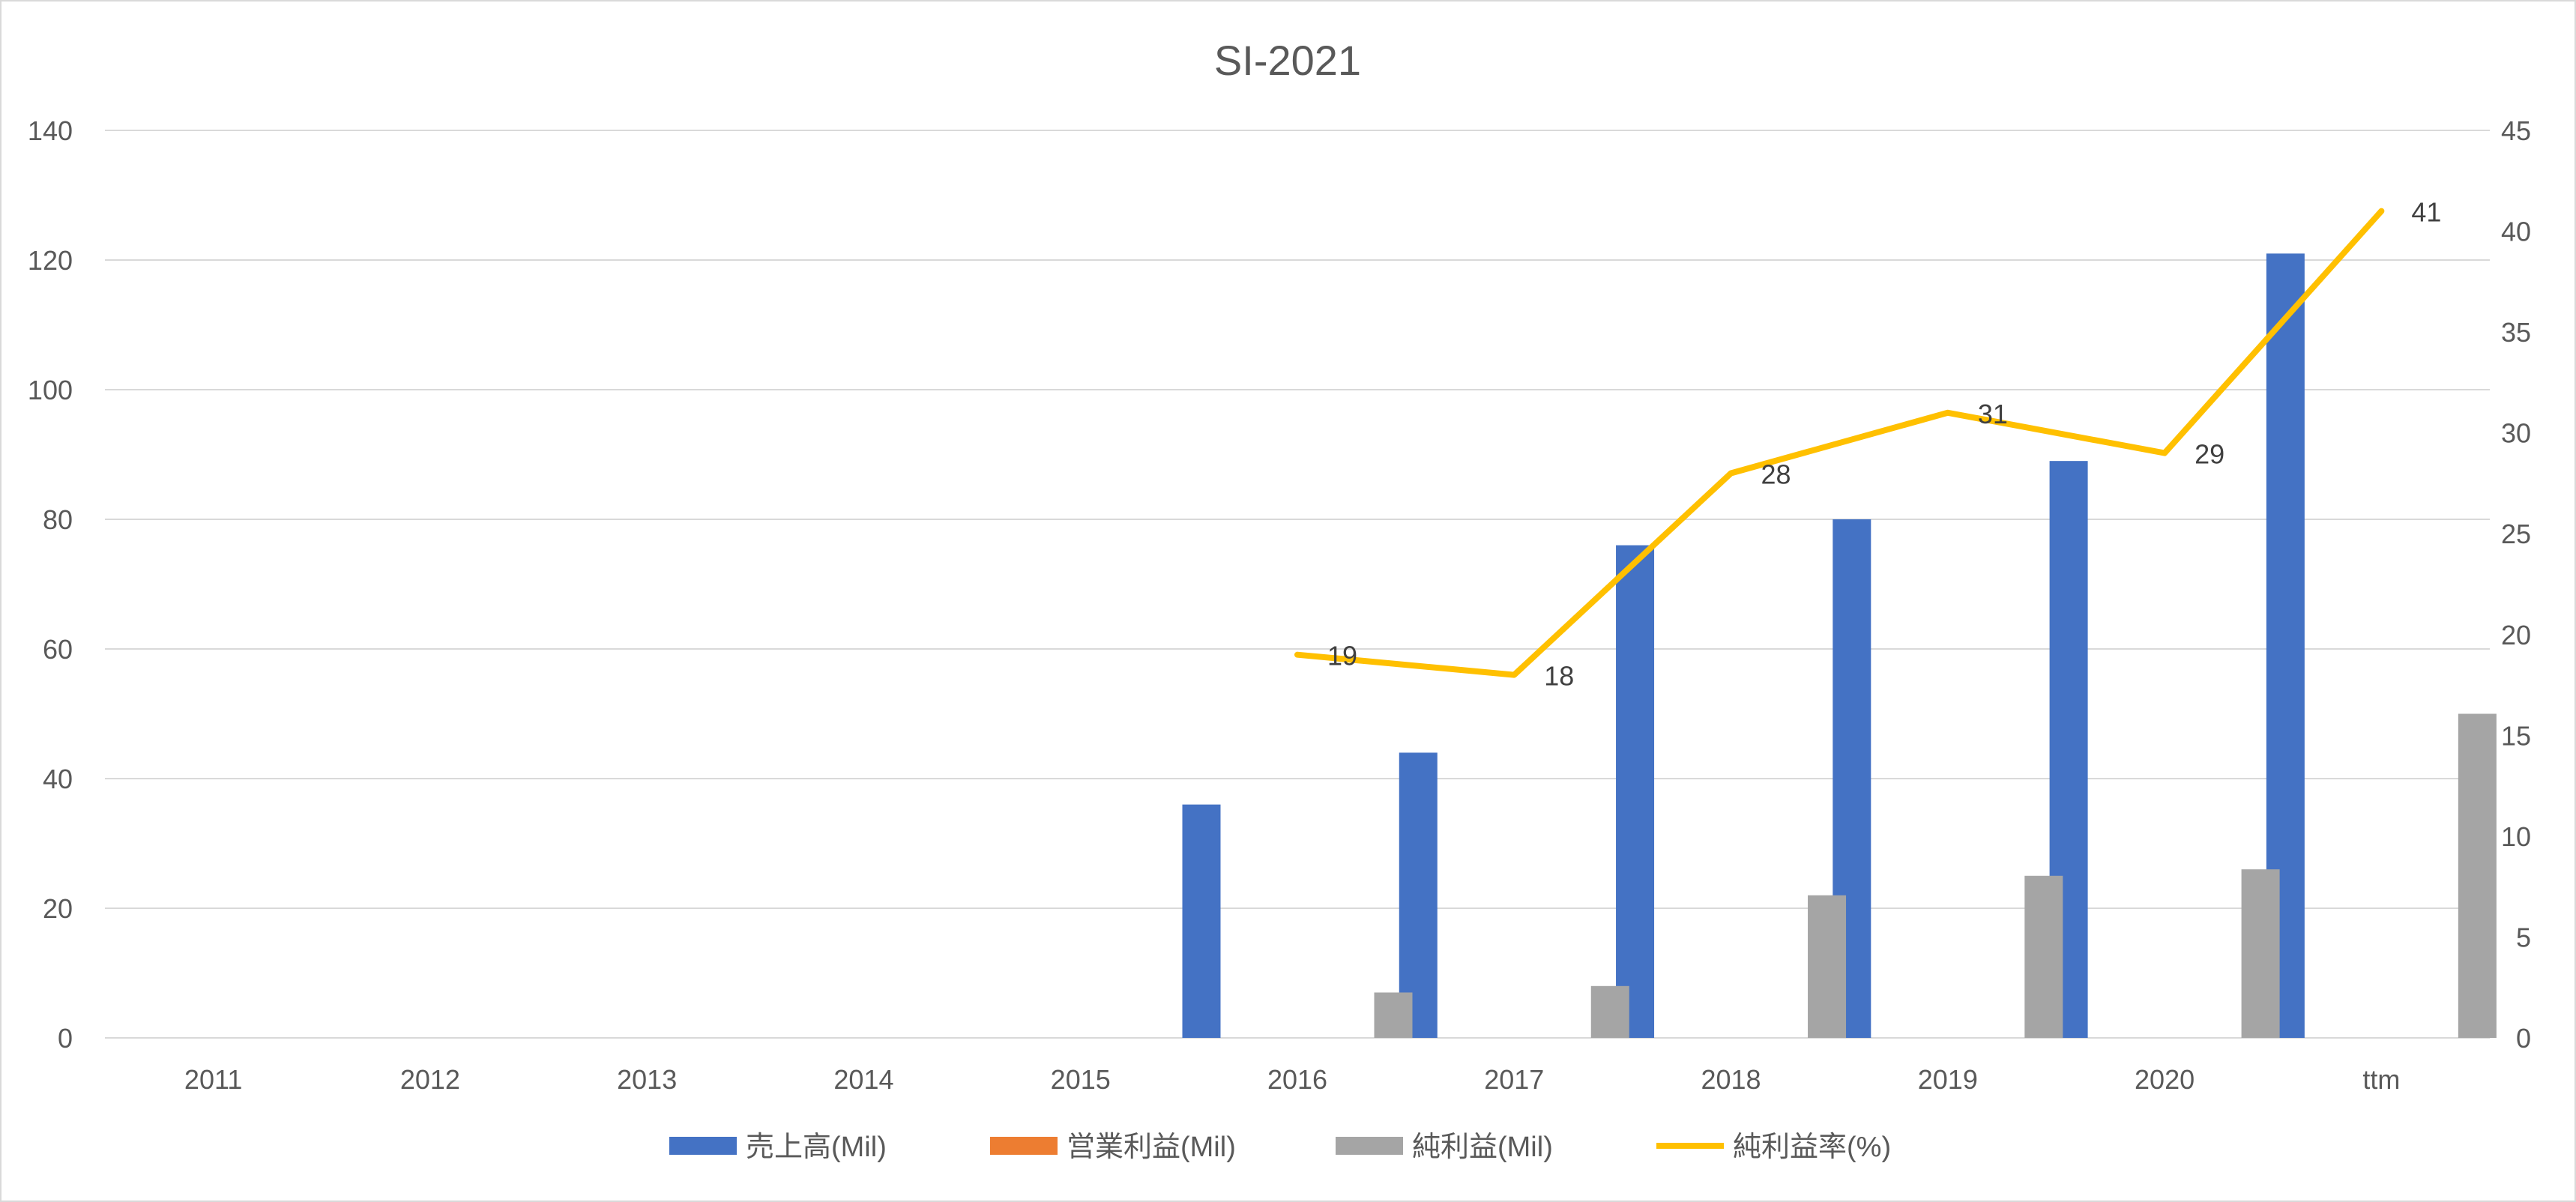  Describe the element at coordinates (1514, 1079) in the screenshot. I see `x-tick-label: 2017` at that location.